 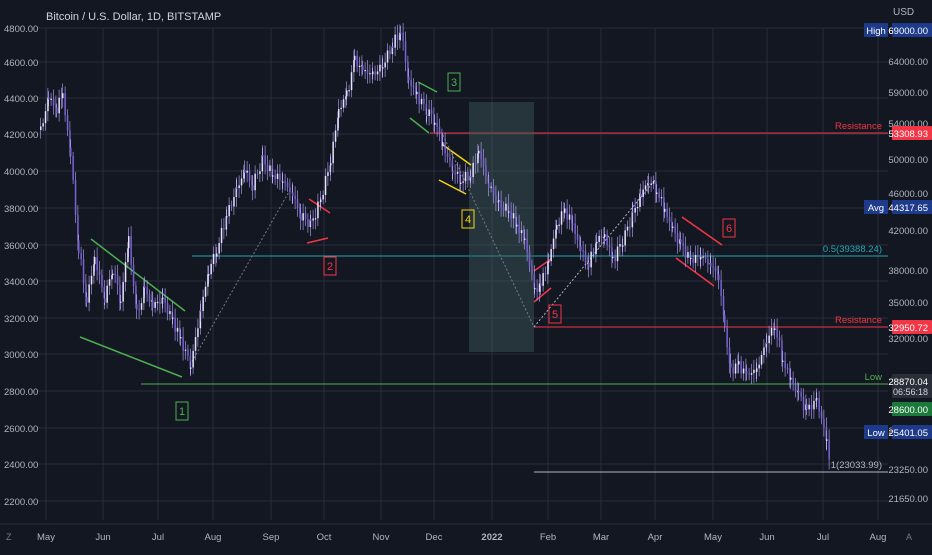 I want to click on left-axis-tick: 2800.00, so click(x=21, y=392).